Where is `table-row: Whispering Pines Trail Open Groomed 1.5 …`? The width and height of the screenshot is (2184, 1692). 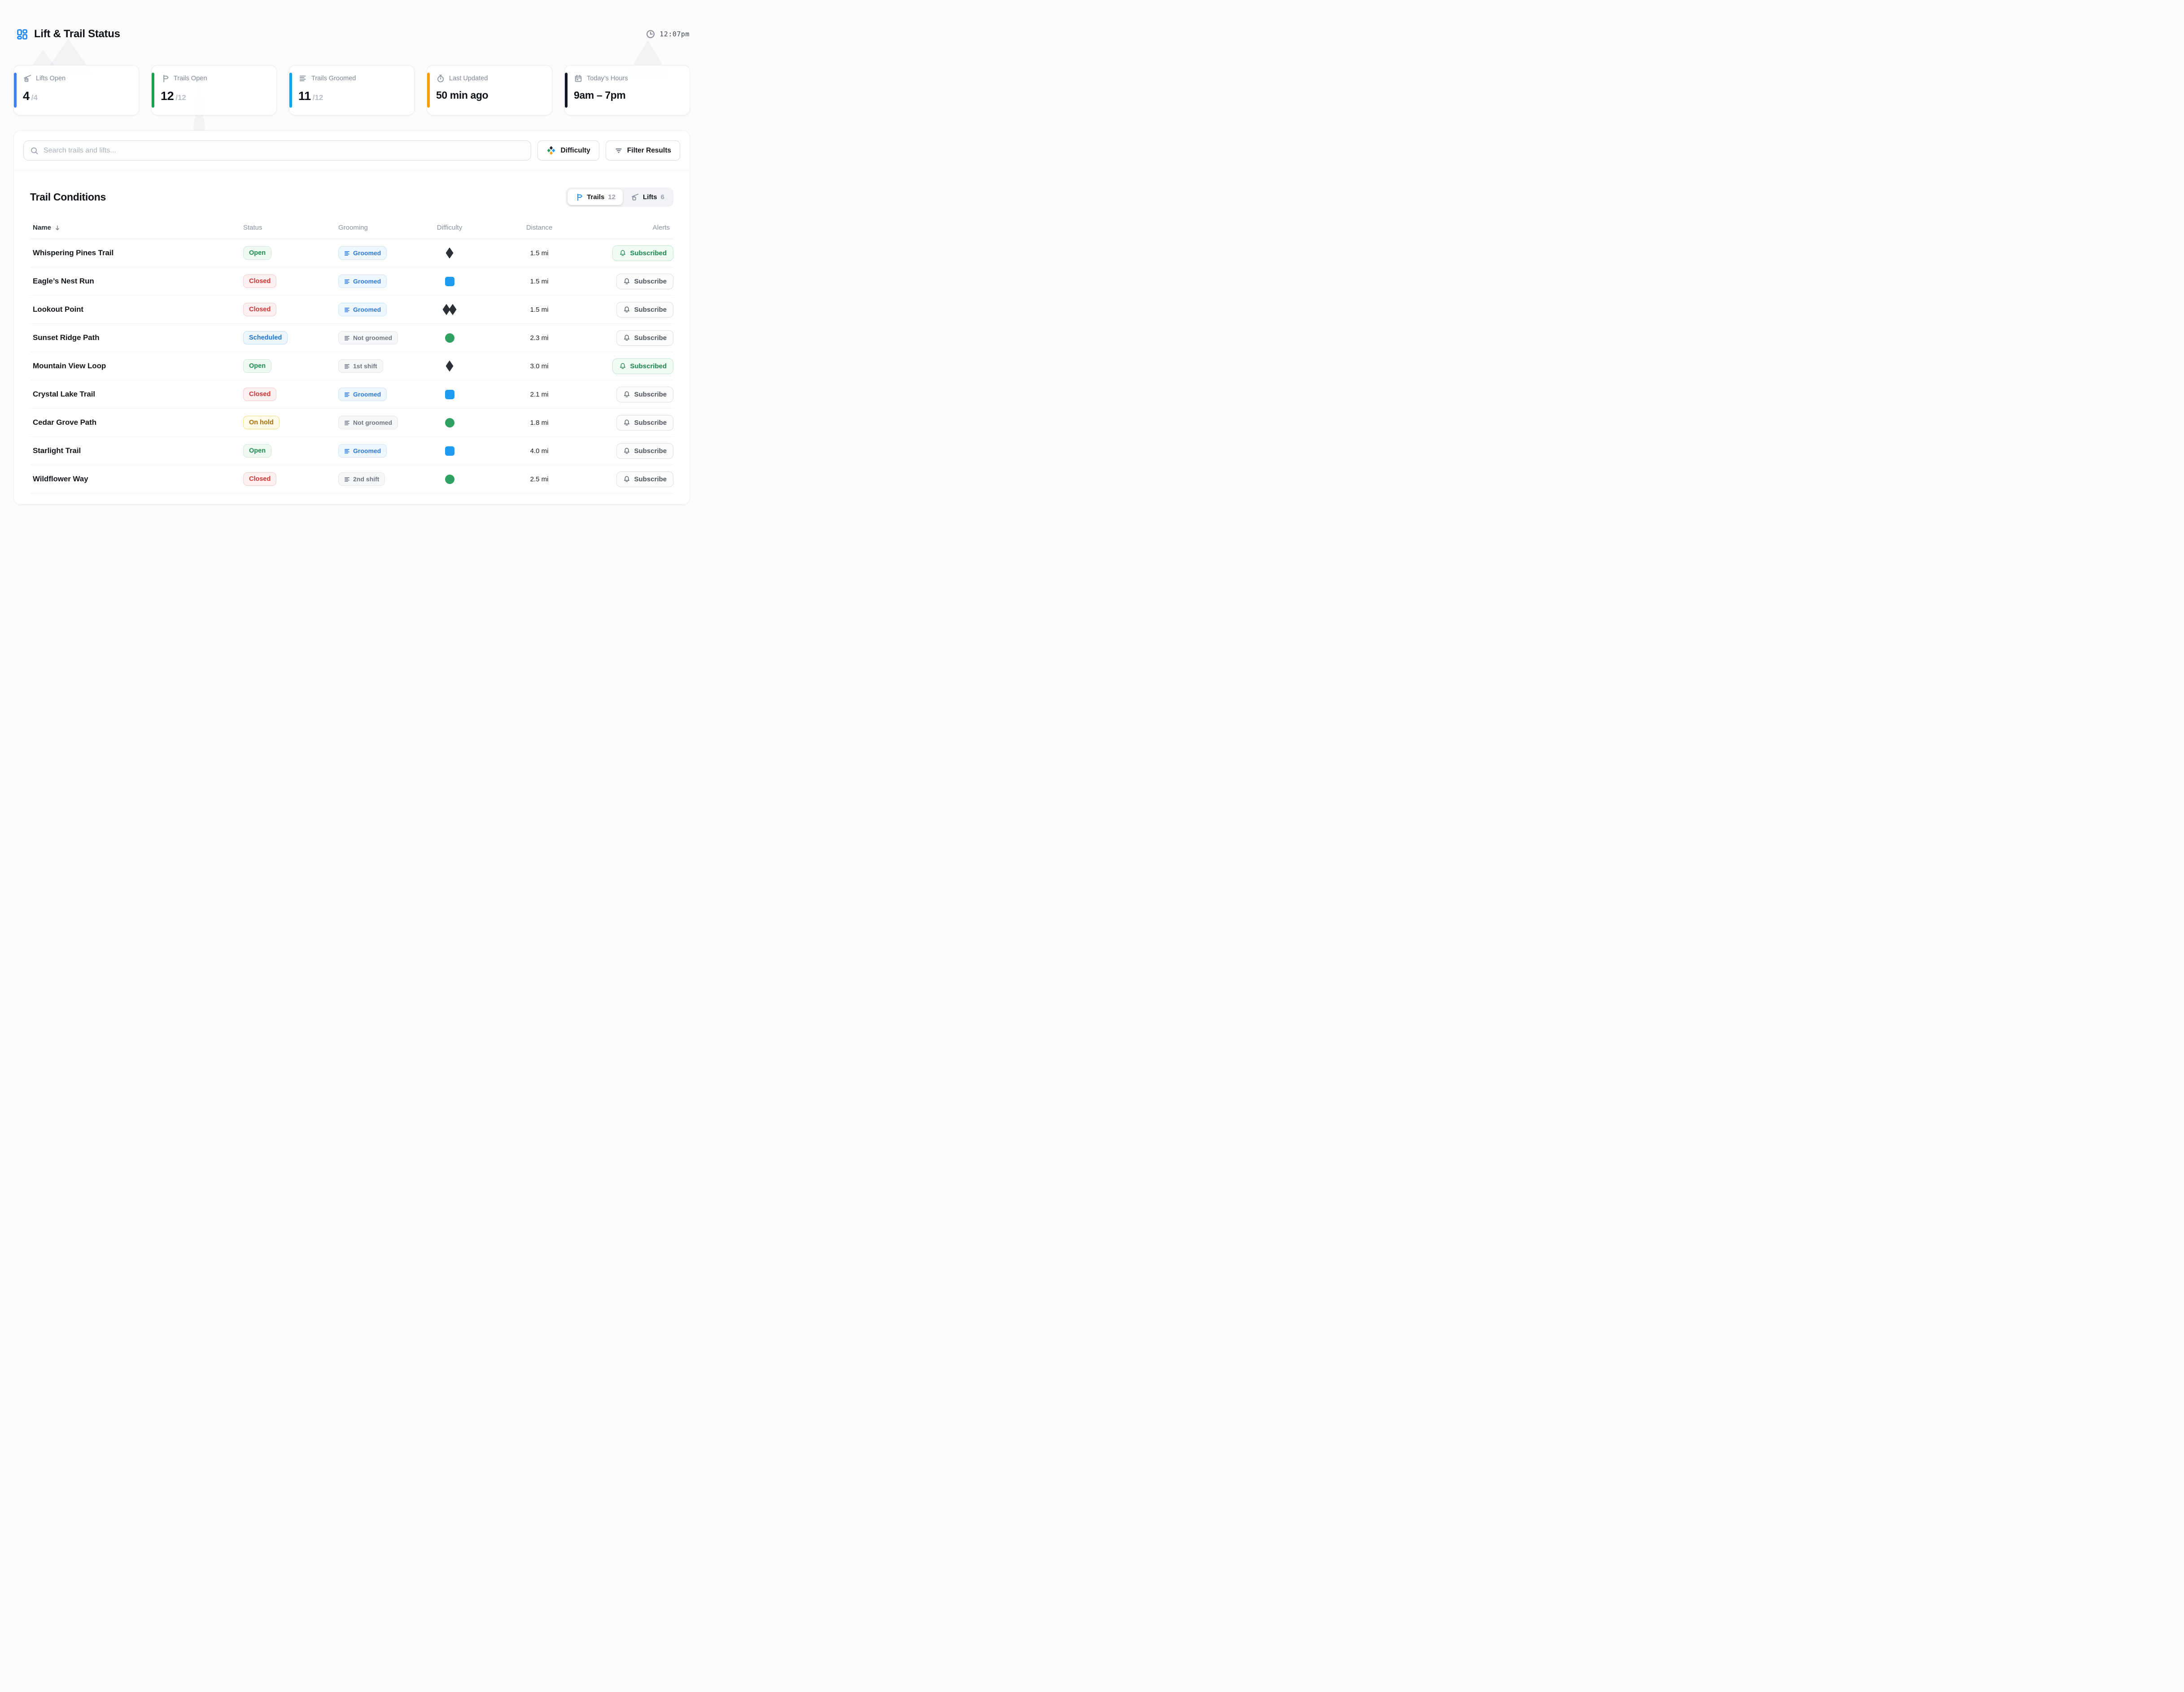
table-row: Whispering Pines Trail Open Groomed 1.5 … is located at coordinates (352, 253).